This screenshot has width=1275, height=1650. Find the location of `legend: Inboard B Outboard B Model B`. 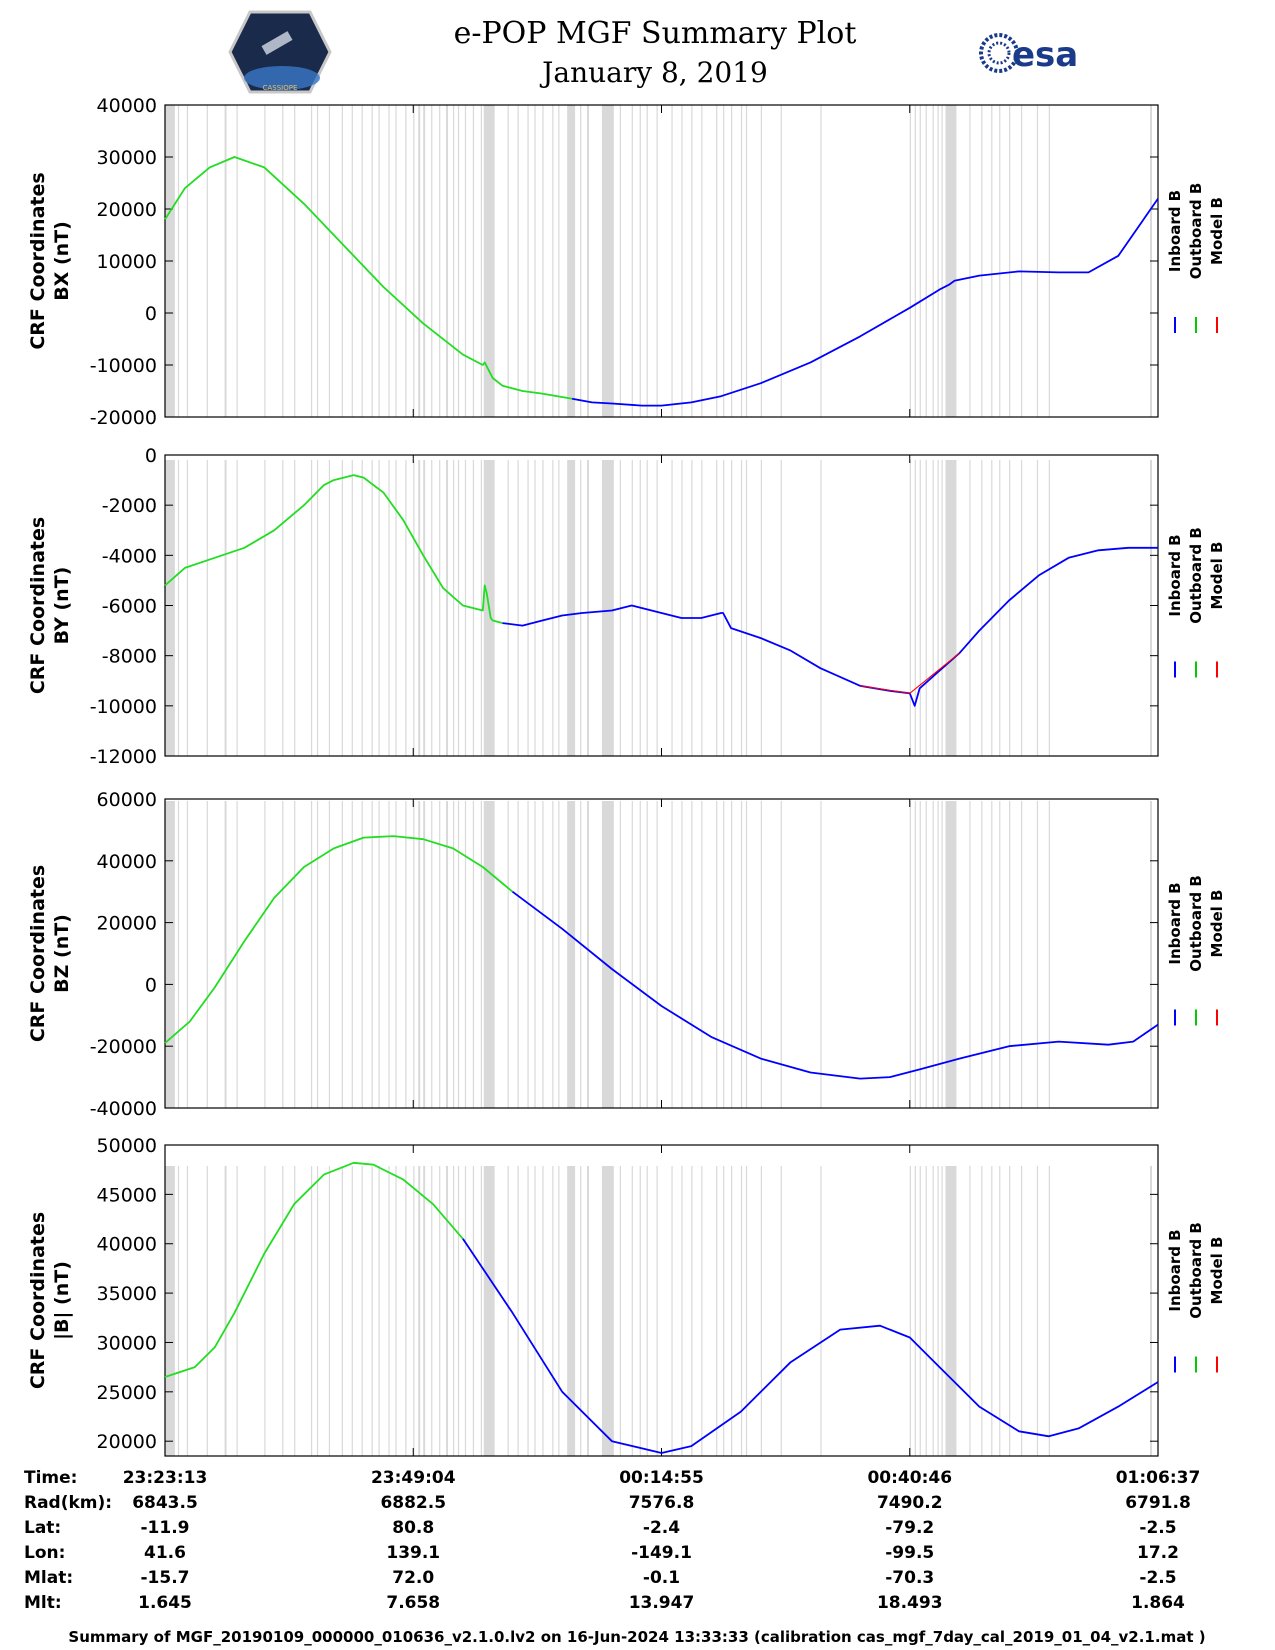

legend: Inboard B Outboard B Model B is located at coordinates (1196, 602).